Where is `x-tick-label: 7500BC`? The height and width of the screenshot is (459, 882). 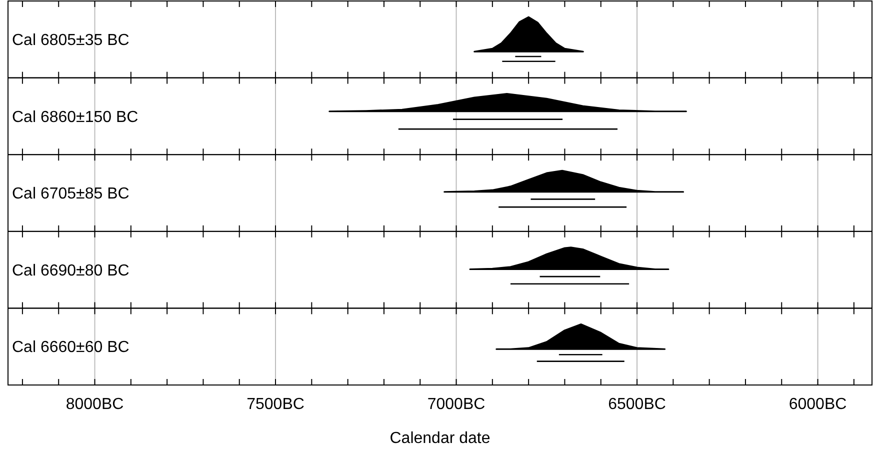 x-tick-label: 7500BC is located at coordinates (275, 404).